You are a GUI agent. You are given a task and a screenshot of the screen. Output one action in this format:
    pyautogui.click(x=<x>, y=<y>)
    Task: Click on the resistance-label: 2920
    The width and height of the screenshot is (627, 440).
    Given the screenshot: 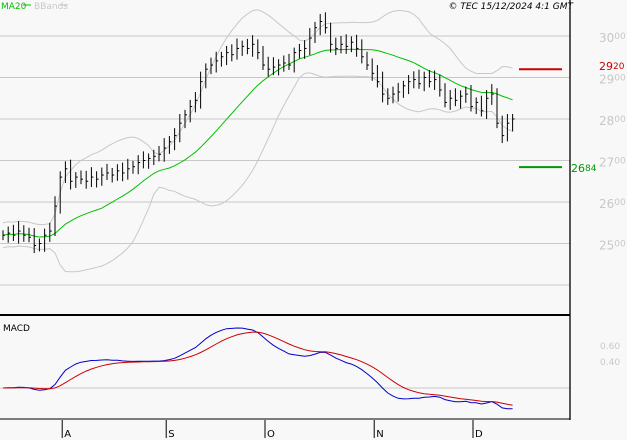 What is the action you would take?
    pyautogui.click(x=612, y=66)
    